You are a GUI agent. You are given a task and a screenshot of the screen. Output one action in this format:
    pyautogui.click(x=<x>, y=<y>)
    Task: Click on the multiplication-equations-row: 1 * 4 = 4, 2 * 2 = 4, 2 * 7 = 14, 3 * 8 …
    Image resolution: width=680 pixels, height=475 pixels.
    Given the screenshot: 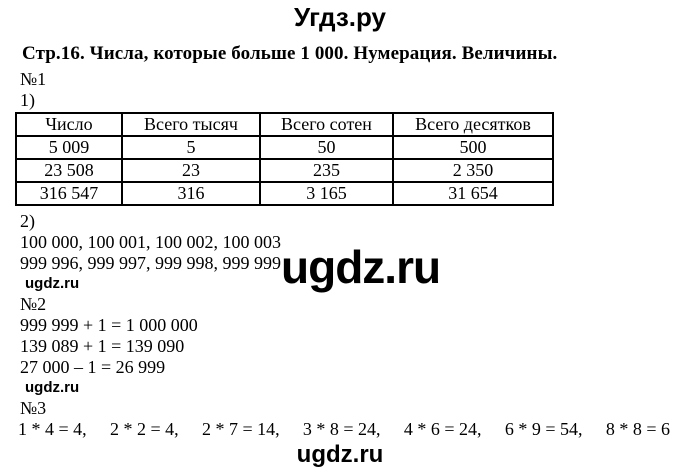 What is the action you would take?
    pyautogui.click(x=344, y=429)
    